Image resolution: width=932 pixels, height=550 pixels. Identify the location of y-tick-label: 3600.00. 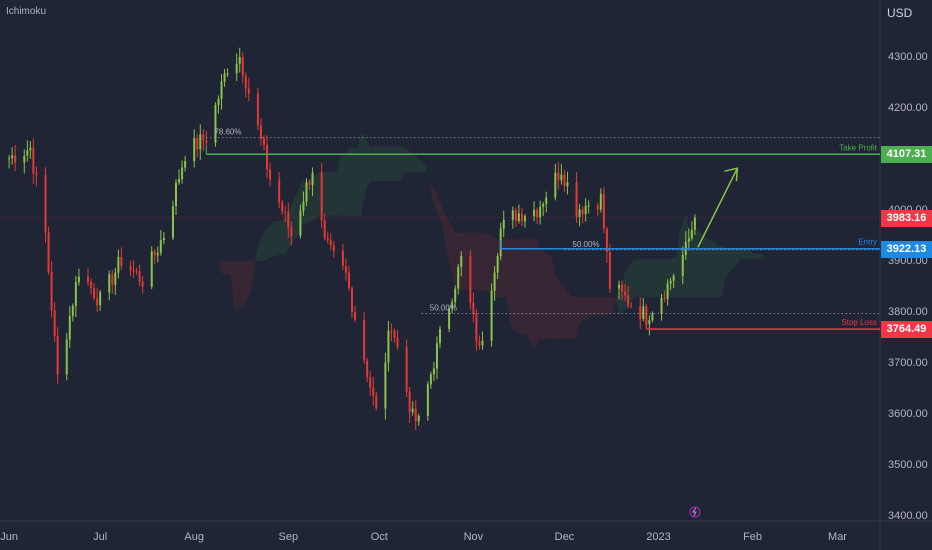
(908, 414).